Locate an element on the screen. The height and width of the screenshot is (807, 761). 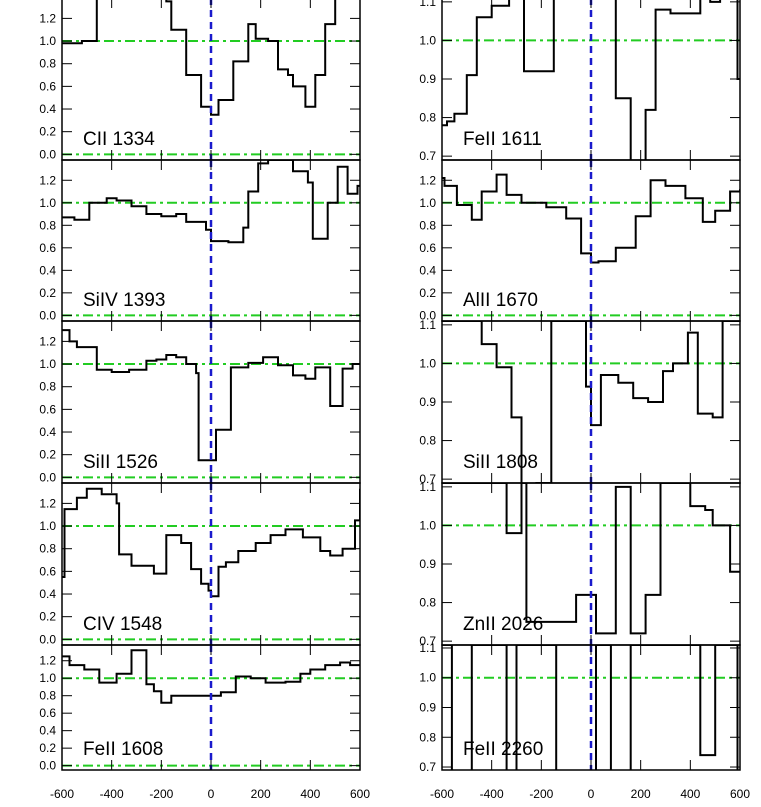
panel-1-3: 0.0 0.2 0.4 0.6 0.8 1.0 1.2 SiII 1526 is located at coordinates (200, 402).